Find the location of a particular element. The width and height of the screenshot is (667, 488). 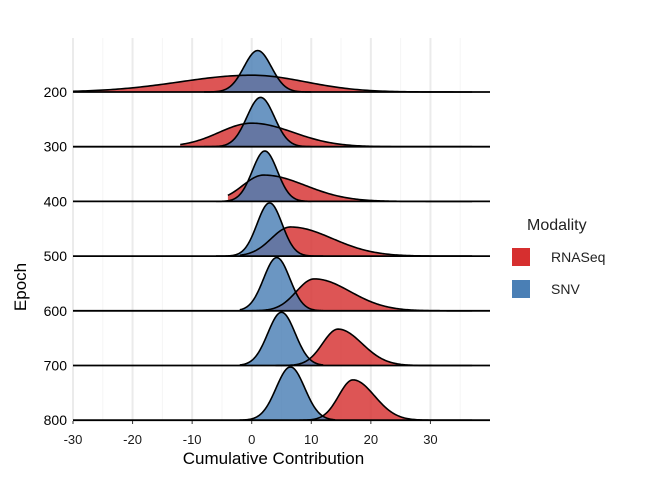

y-tick-label: 300 is located at coordinates (56, 147).